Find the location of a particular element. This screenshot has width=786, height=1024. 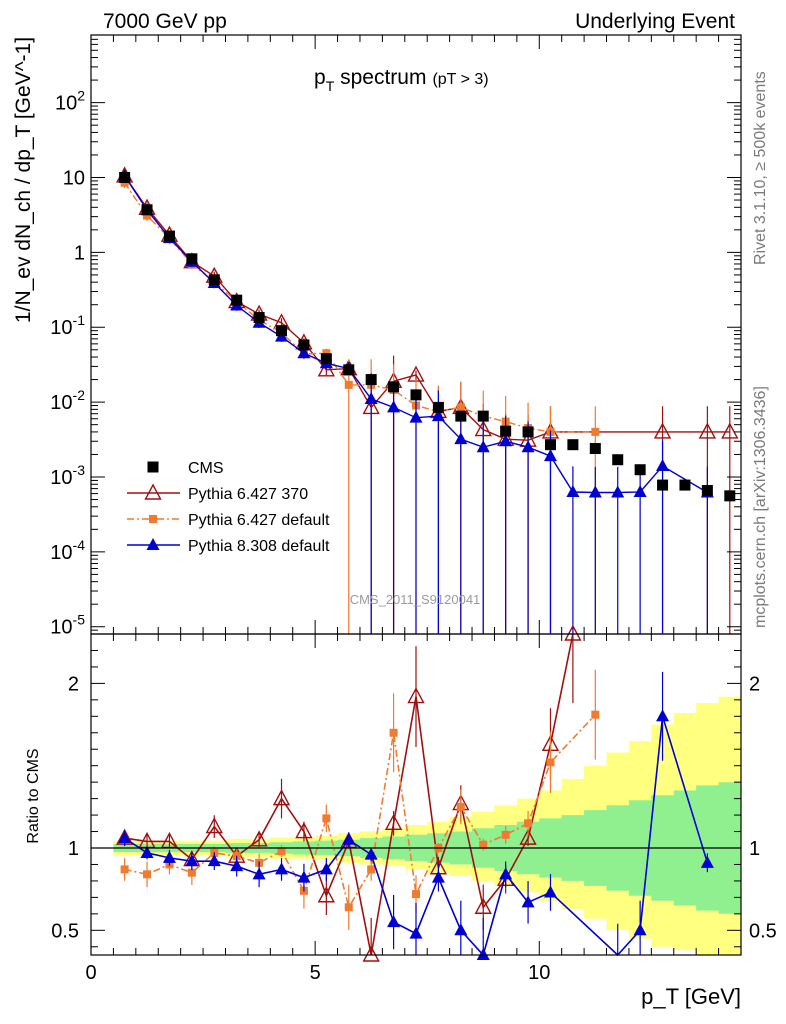

ratio-tick-label: 1 is located at coordinates (73, 849).